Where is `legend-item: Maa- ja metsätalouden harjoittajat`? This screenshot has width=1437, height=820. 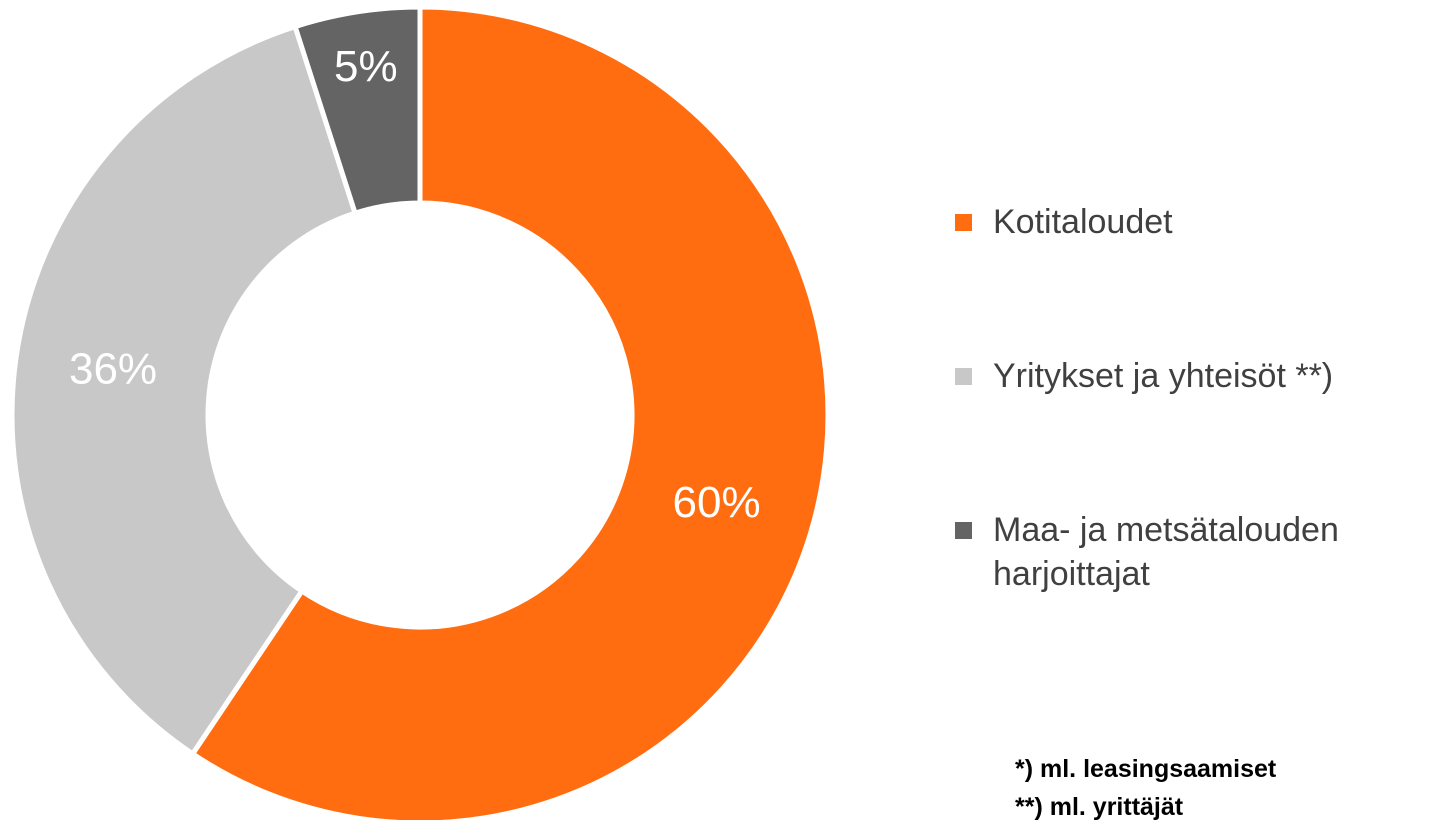
legend-item: Maa- ja metsätalouden harjoittajat is located at coordinates (1194, 552).